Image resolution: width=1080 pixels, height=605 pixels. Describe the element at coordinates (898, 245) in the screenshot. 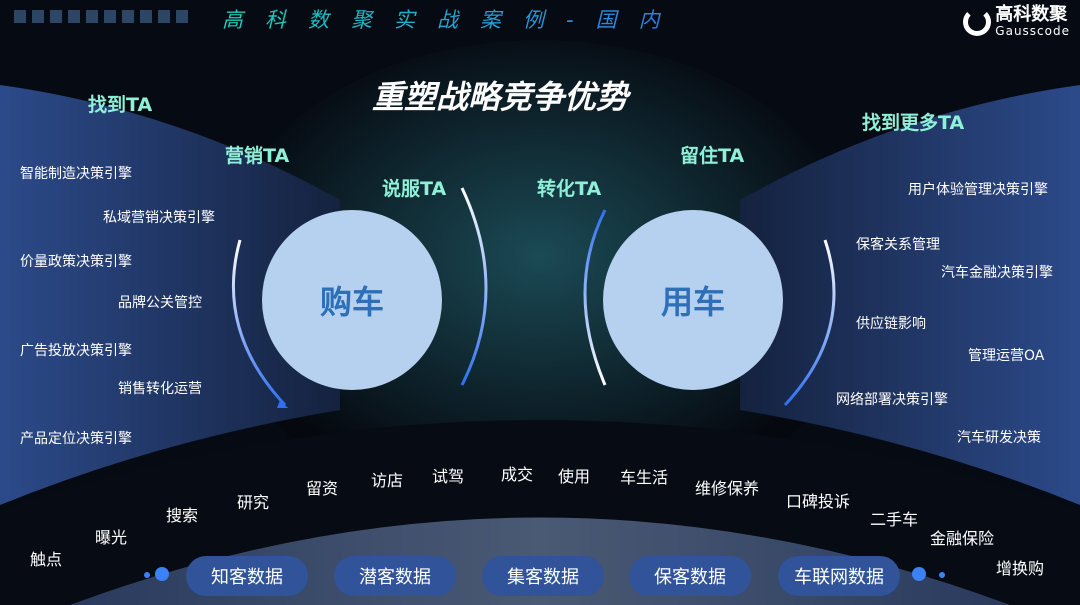

I see `right-item: 保客关系管理` at that location.